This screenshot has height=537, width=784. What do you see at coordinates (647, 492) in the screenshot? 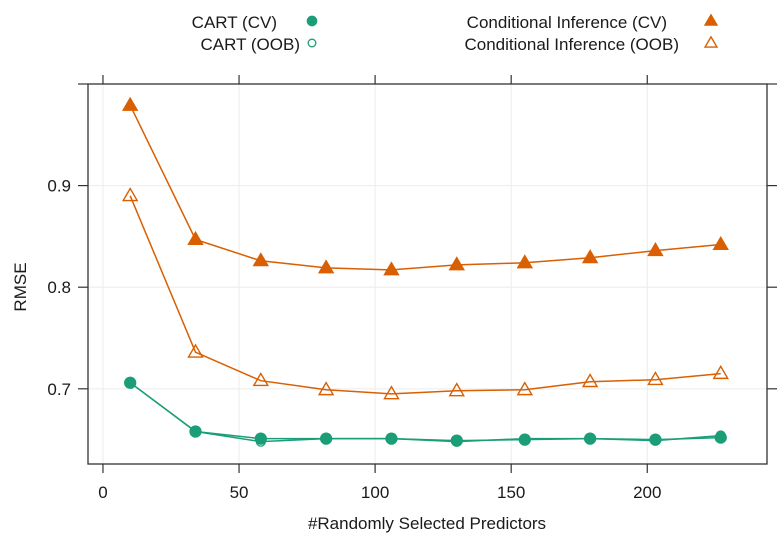
I see `x-tick-label: 200` at bounding box center [647, 492].